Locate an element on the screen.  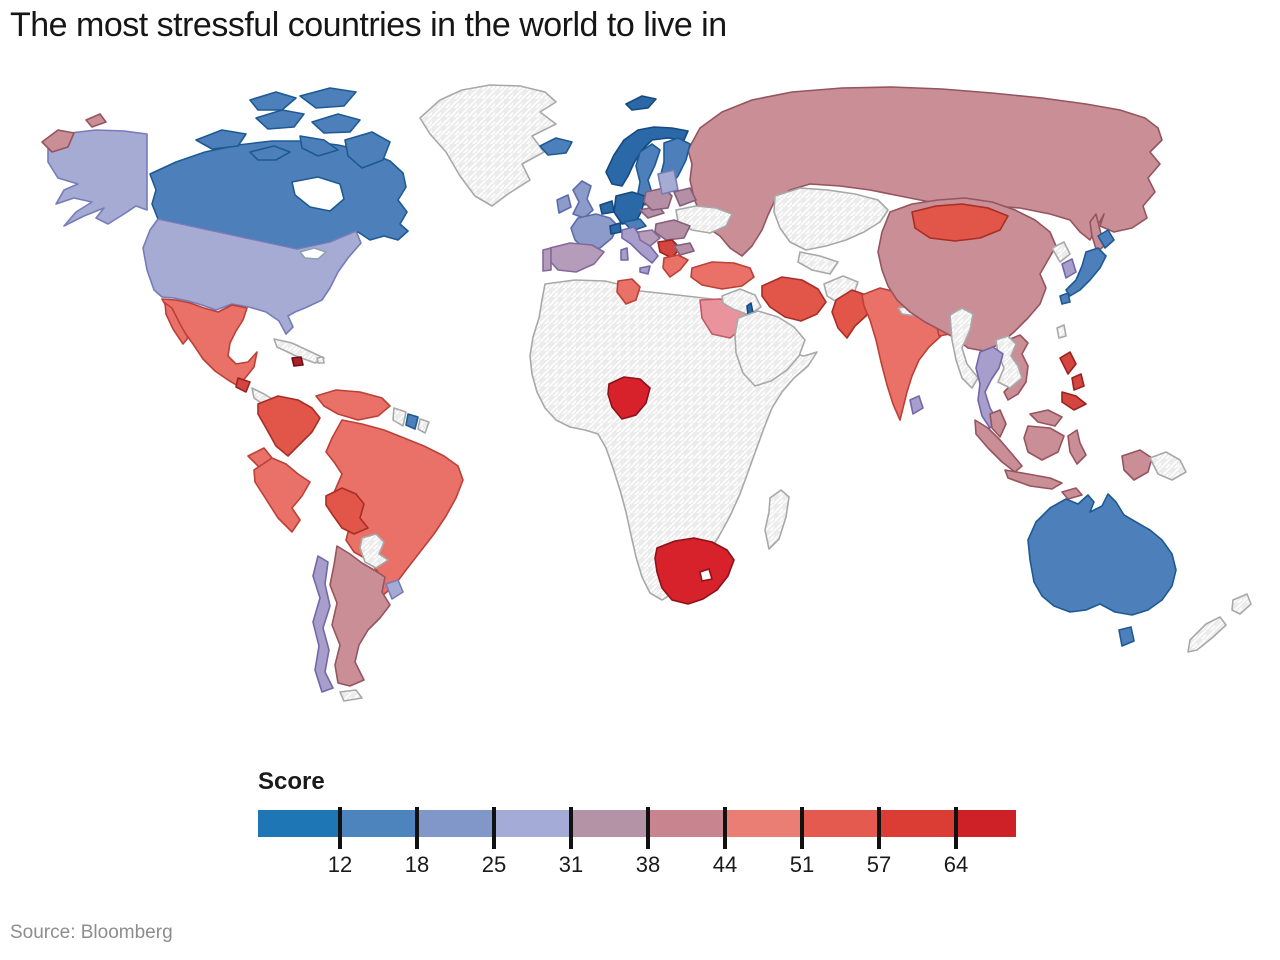
country-taiwan is located at coordinates (1061, 331).